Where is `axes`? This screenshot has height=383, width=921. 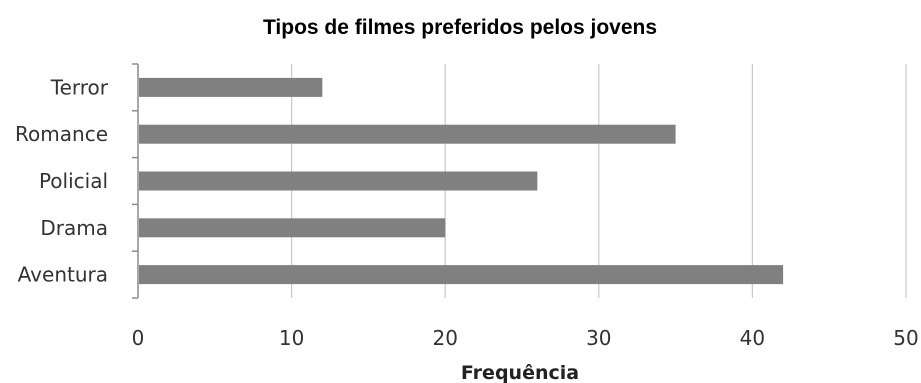 axes is located at coordinates (135, 181).